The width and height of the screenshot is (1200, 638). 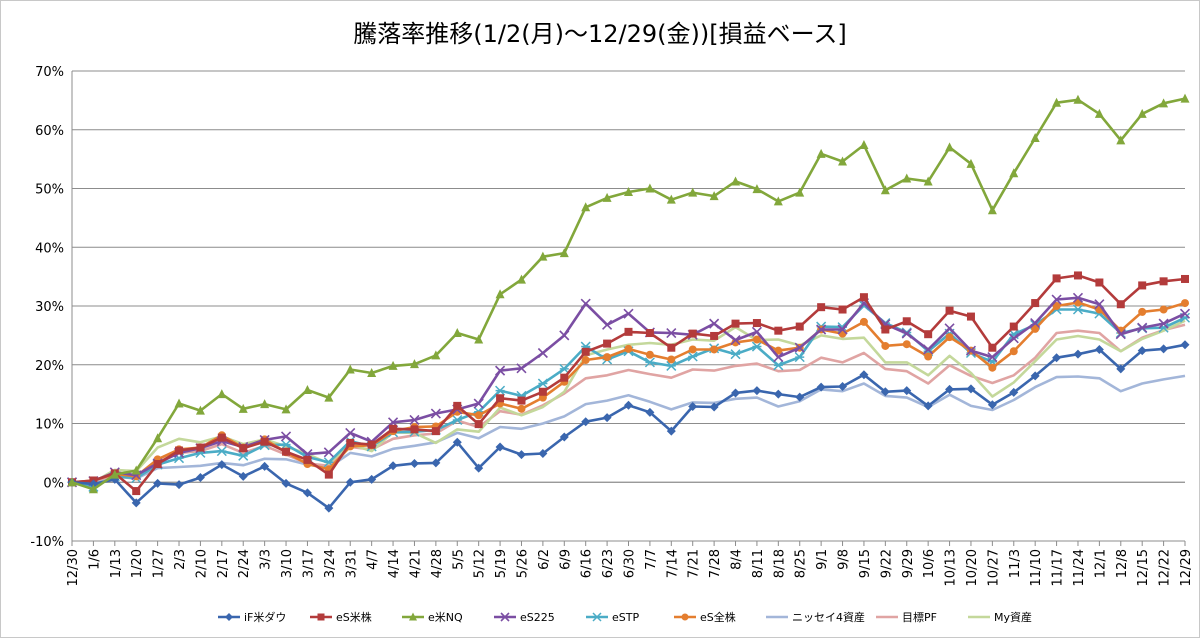 What do you see at coordinates (49, 425) in the screenshot?
I see `y-tick-label: 10%` at bounding box center [49, 425].